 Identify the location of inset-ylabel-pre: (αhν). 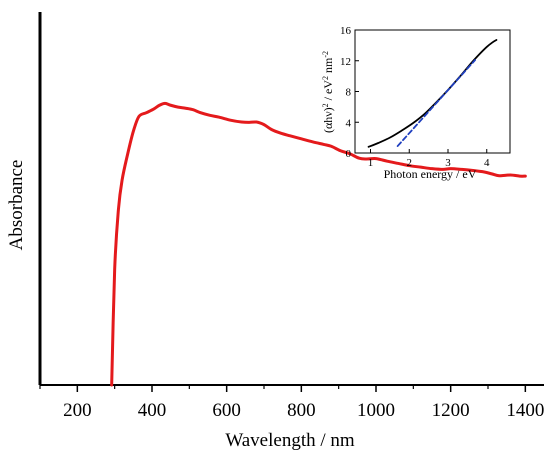
(328, 120).